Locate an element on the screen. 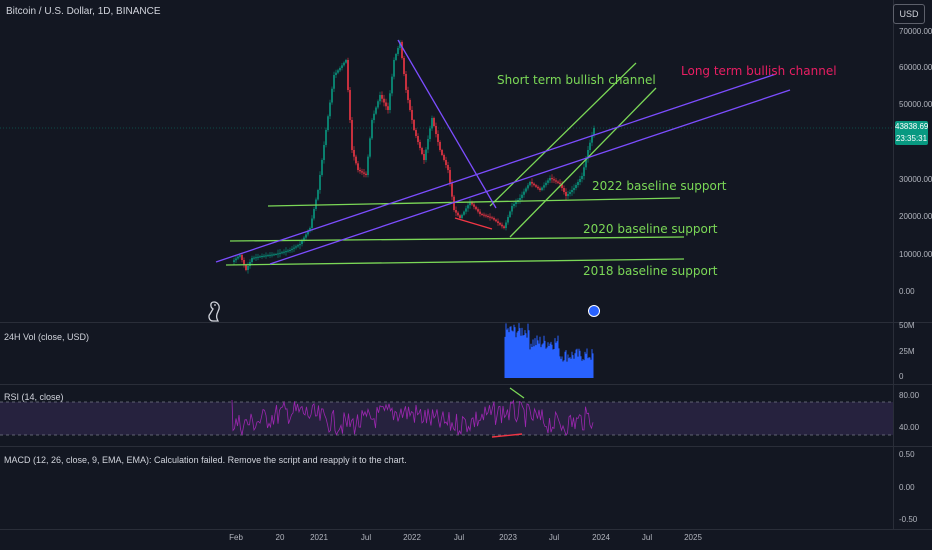 The height and width of the screenshot is (550, 932). volume-pane-title: 24H Vol (close, USD) is located at coordinates (47, 337).